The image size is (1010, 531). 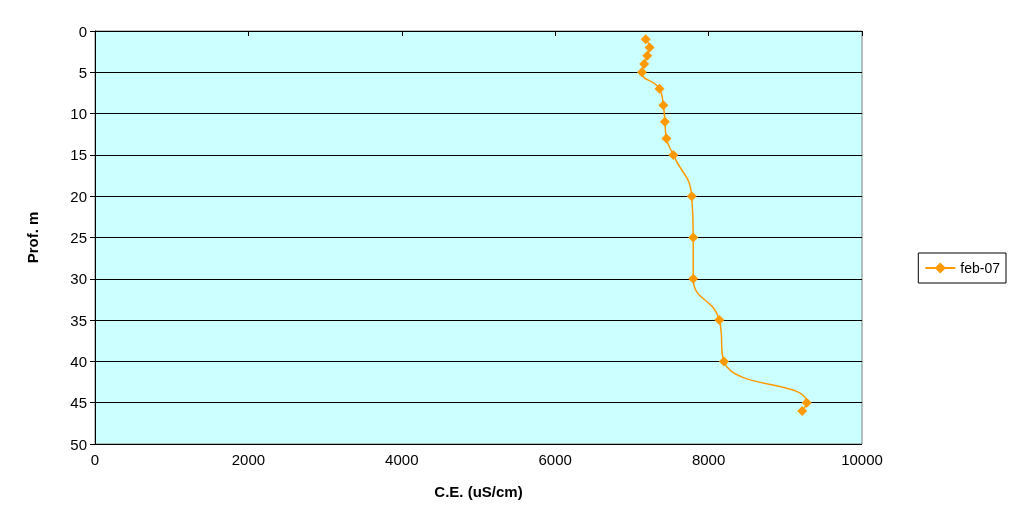 What do you see at coordinates (78, 114) in the screenshot?
I see `y-tick-label: 10` at bounding box center [78, 114].